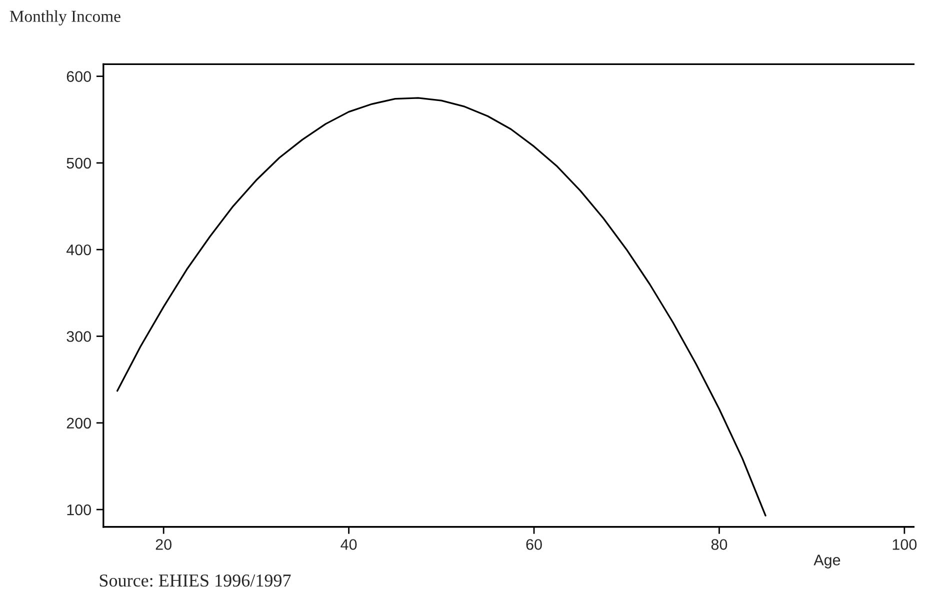  What do you see at coordinates (79, 510) in the screenshot?
I see `y-tick-label: 100` at bounding box center [79, 510].